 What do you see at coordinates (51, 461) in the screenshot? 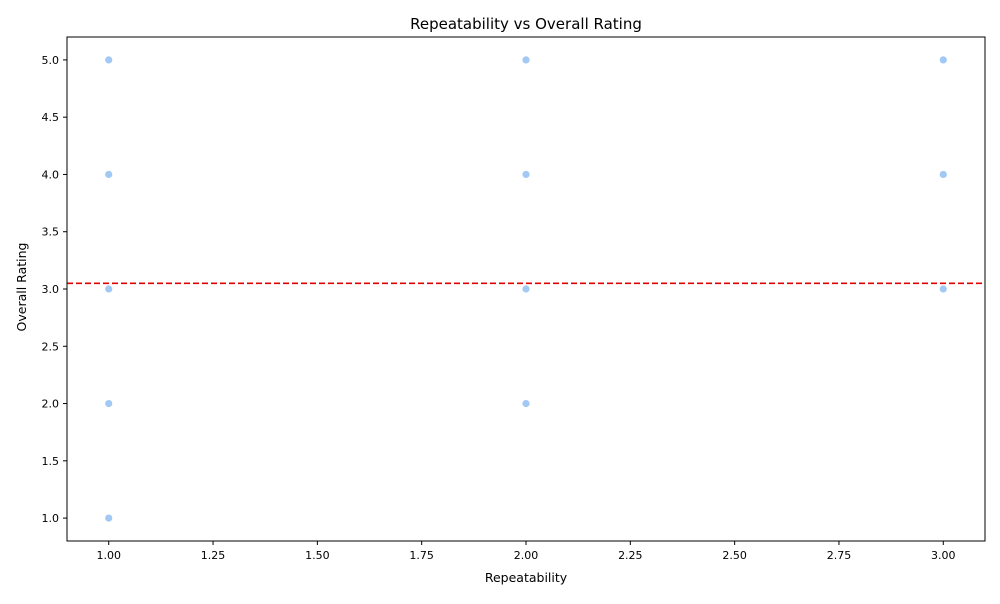
I see `y-tick-label: 1.5` at bounding box center [51, 461].